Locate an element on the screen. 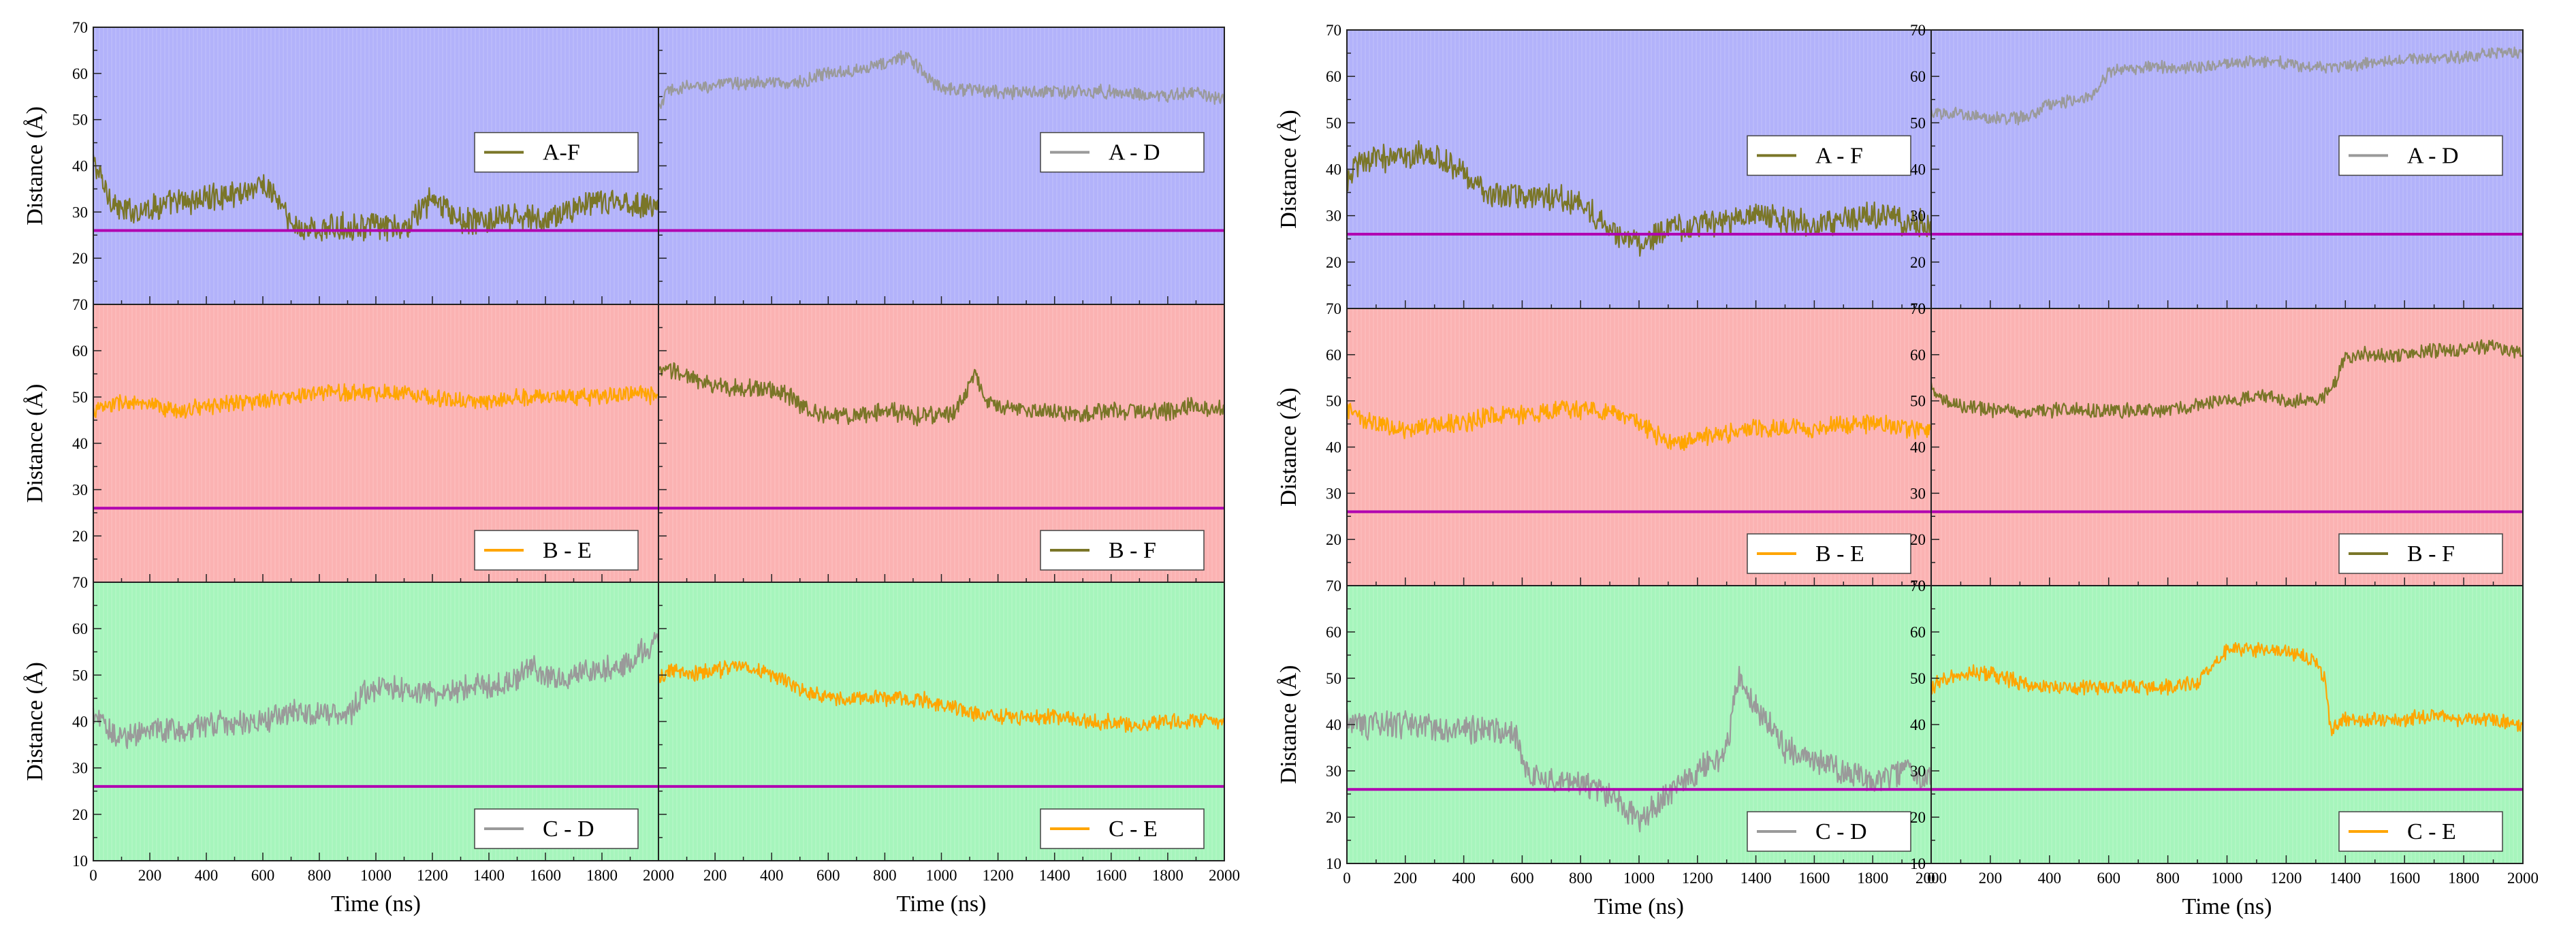 This screenshot has width=2576, height=952. y-tick-label: 10 is located at coordinates (1333, 863).